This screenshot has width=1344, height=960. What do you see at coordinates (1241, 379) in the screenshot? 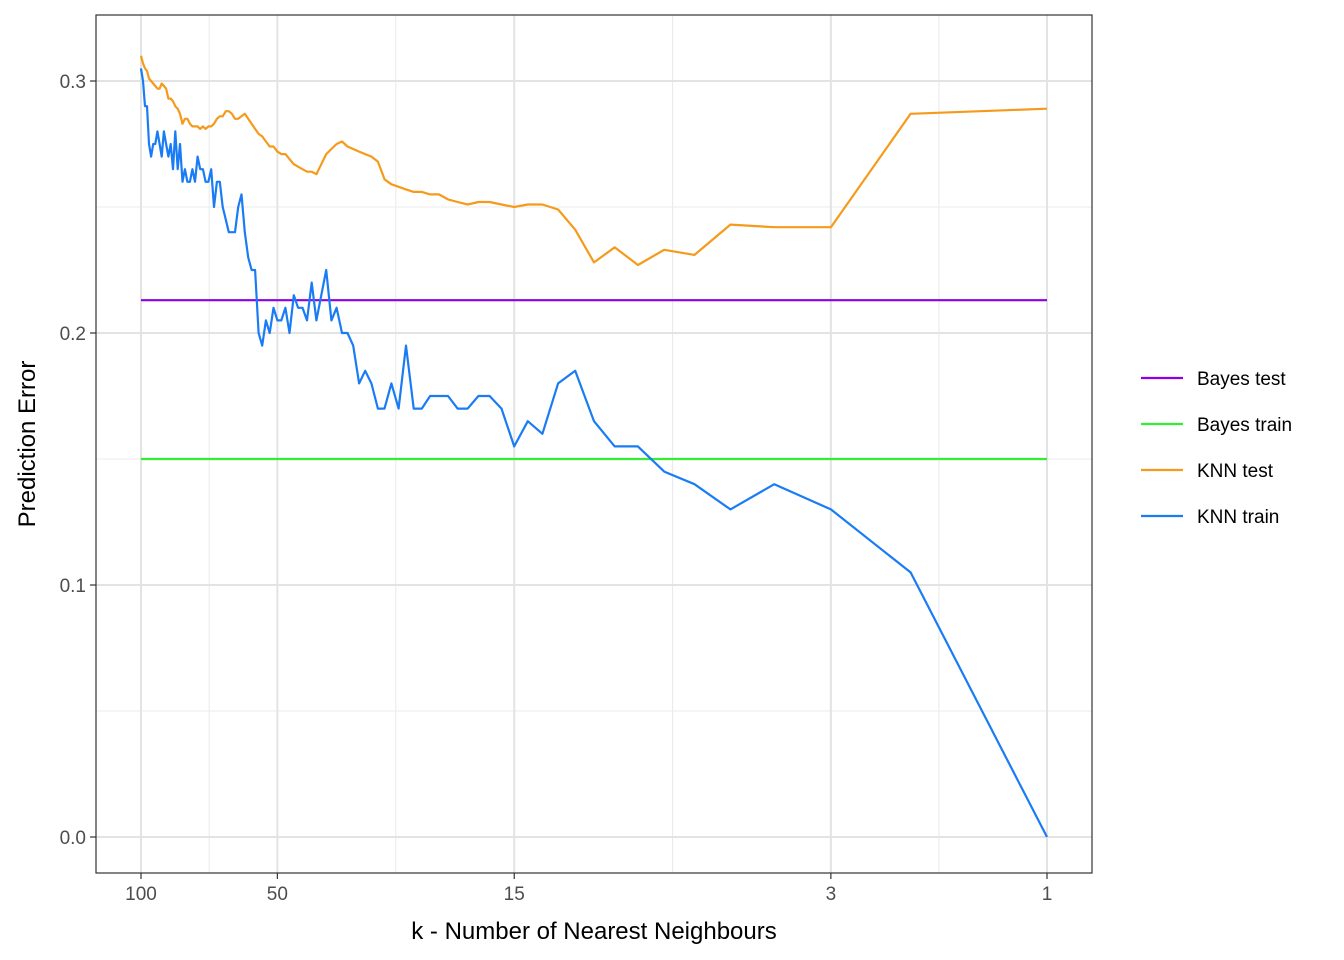
I see `legend-label-bayes-test: Bayes test` at bounding box center [1241, 379].